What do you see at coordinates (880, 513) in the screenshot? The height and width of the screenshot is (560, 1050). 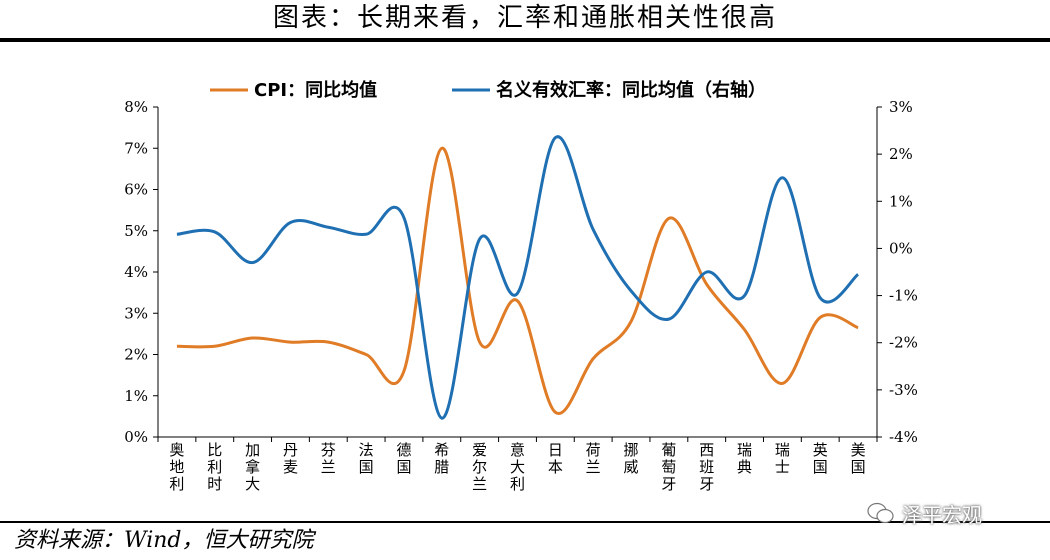 I see `wechat-icon` at bounding box center [880, 513].